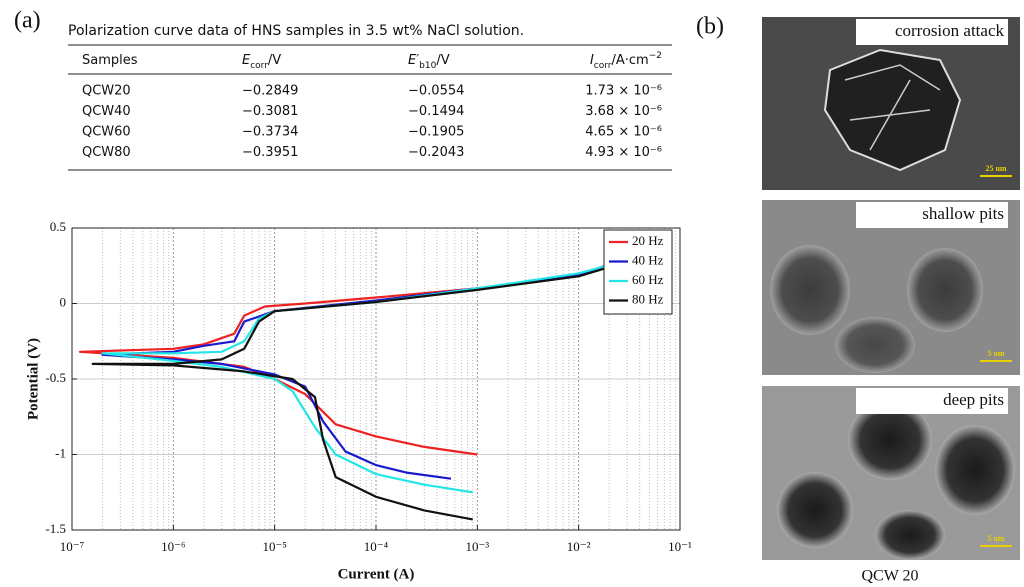  What do you see at coordinates (436, 132) in the screenshot?
I see `table-cell: −0.1905` at bounding box center [436, 132].